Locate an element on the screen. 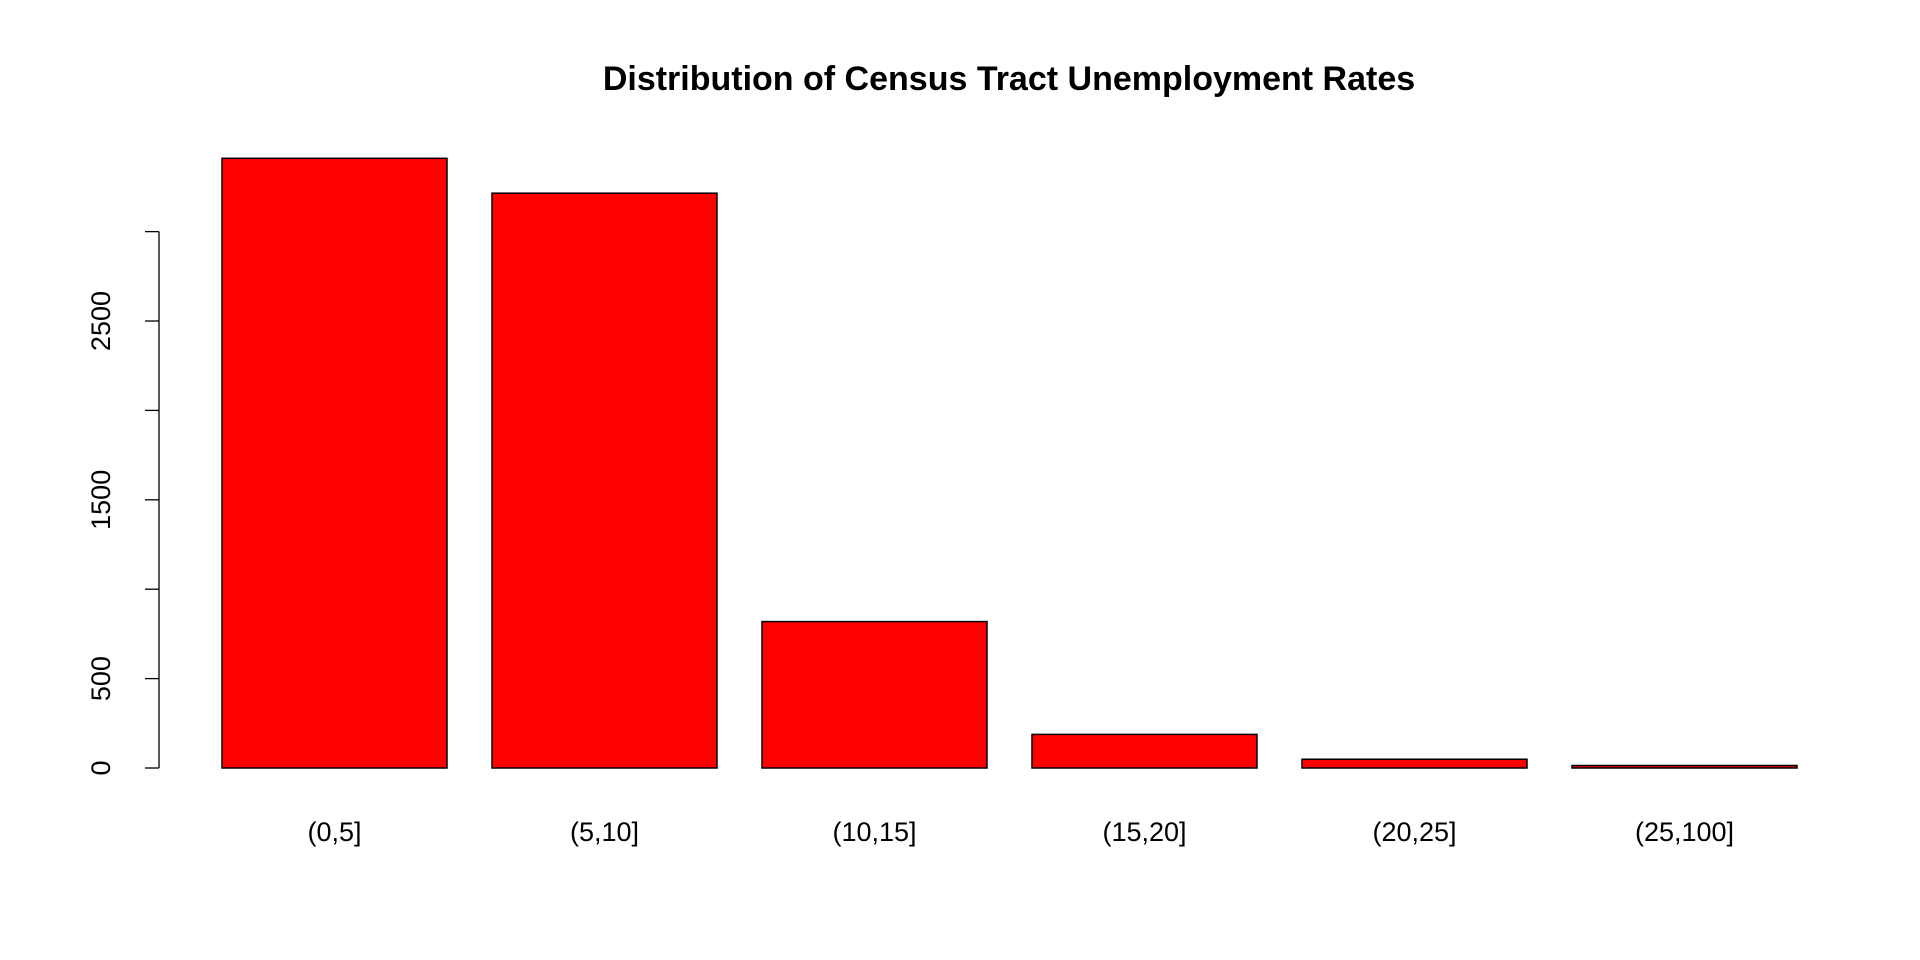 This screenshot has width=1920, height=960. x-tick-label: (5,10] is located at coordinates (604, 832).